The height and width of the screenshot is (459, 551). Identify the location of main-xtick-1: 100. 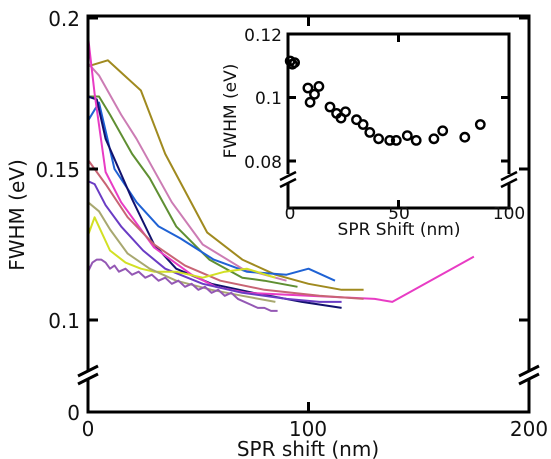
(308, 429).